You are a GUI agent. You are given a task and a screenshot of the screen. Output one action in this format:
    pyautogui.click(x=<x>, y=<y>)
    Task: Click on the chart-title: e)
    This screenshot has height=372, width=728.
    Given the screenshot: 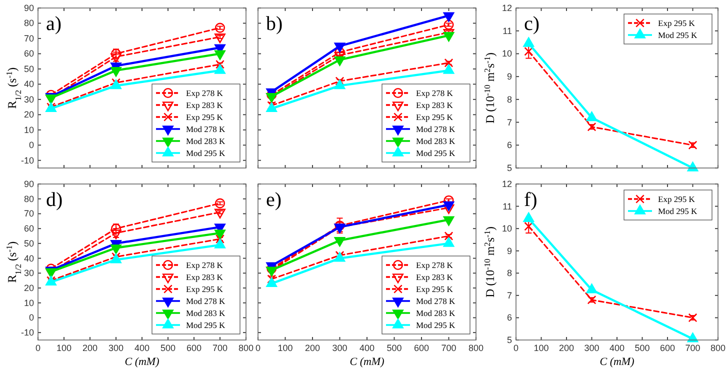 What is the action you would take?
    pyautogui.click(x=274, y=200)
    